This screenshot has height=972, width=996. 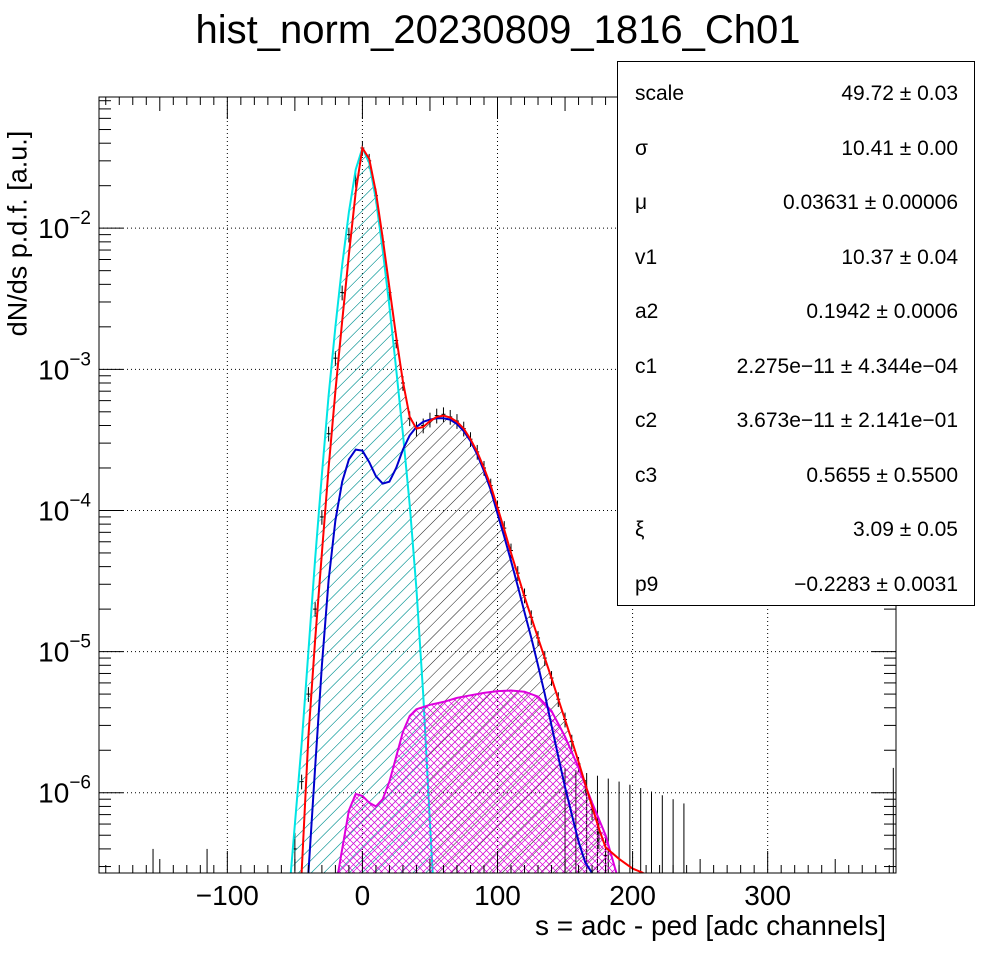 What do you see at coordinates (641, 202) in the screenshot?
I see `stat-name: μ` at bounding box center [641, 202].